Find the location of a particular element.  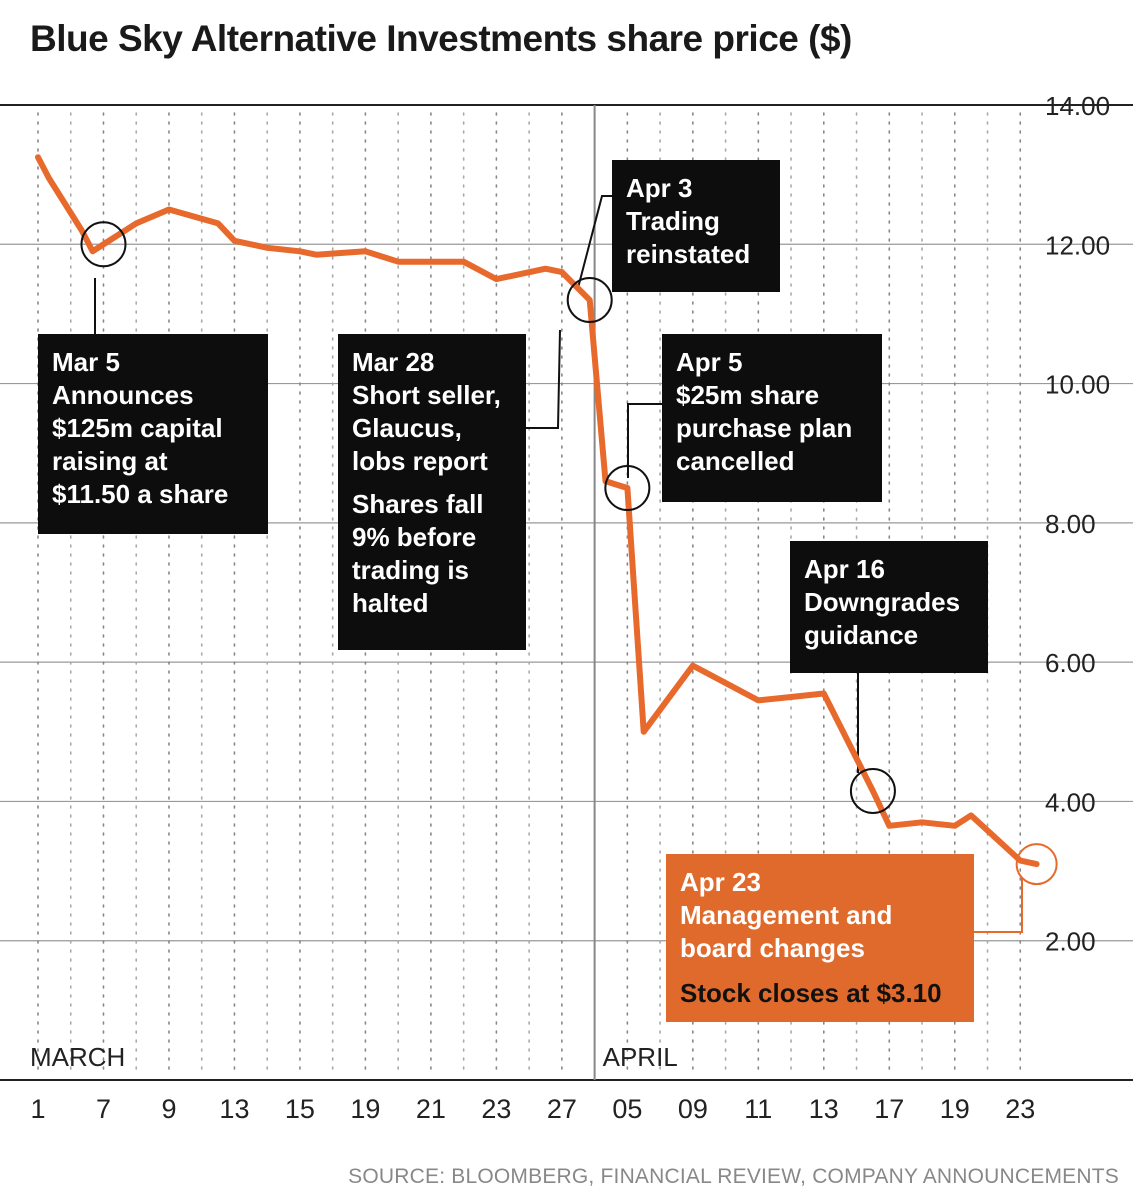

annotation-line: Glaucus, is located at coordinates (407, 428).